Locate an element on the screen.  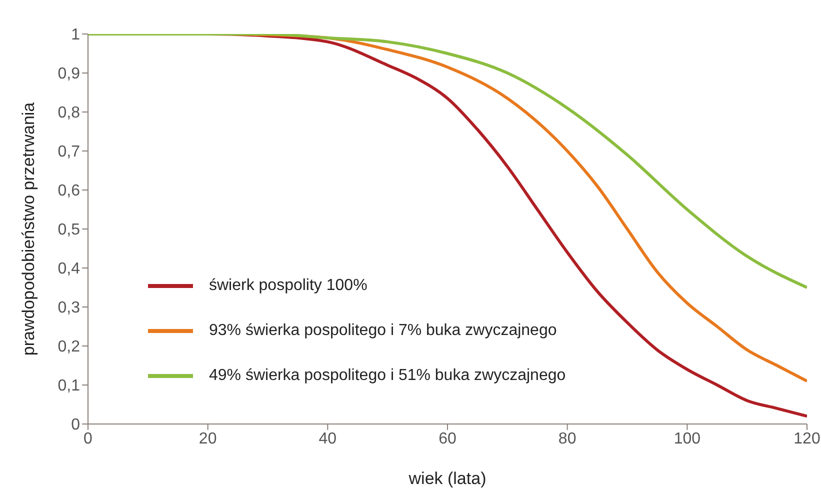
y-tick-label: 1 is located at coordinates (75, 35).